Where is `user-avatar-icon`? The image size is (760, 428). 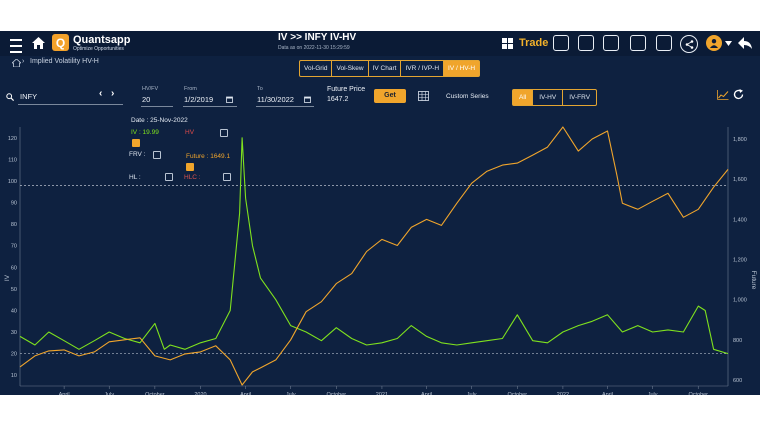
user-avatar-icon is located at coordinates (714, 43).